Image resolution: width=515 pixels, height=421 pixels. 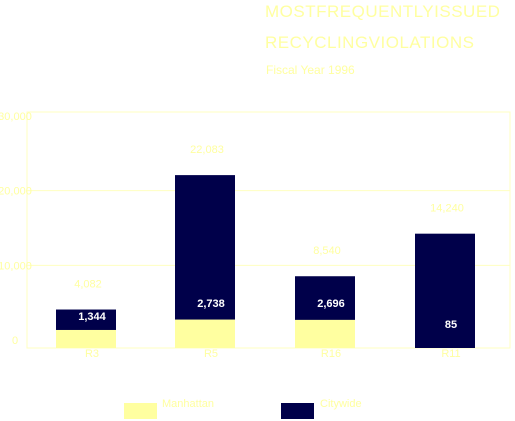 What do you see at coordinates (447, 209) in the screenshot?
I see `data-label-citywide: 14,240` at bounding box center [447, 209].